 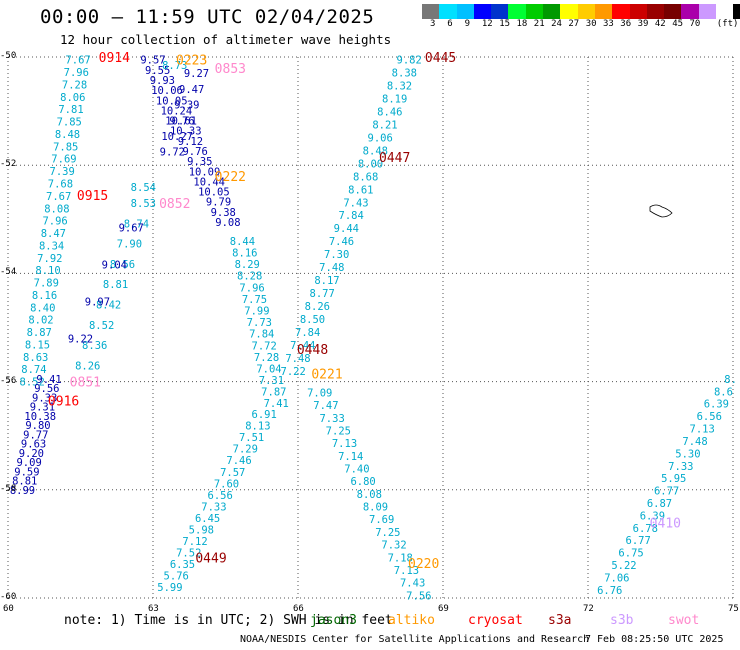 What do you see at coordinates (230, 177) in the screenshot?
I see `pass-time-label: 0222` at bounding box center [230, 177].